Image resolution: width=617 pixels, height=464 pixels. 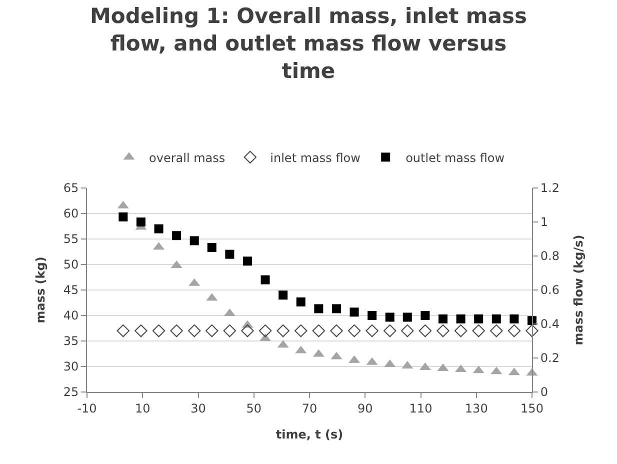 What do you see at coordinates (310, 408) in the screenshot?
I see `x-tick-label: 70` at bounding box center [310, 408].